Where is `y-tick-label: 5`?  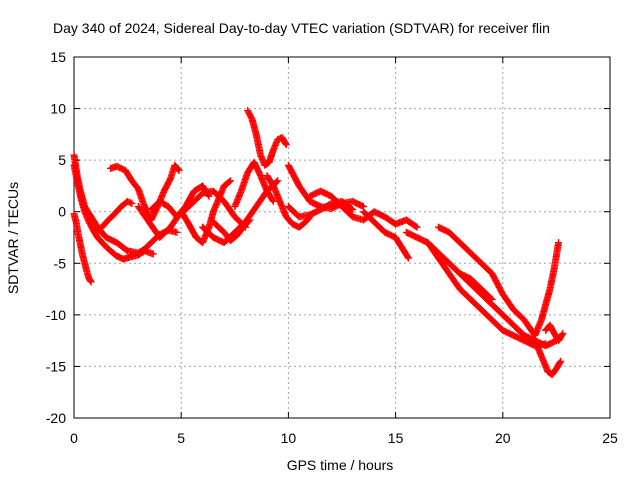
y-tick-label: 5 is located at coordinates (62, 160).